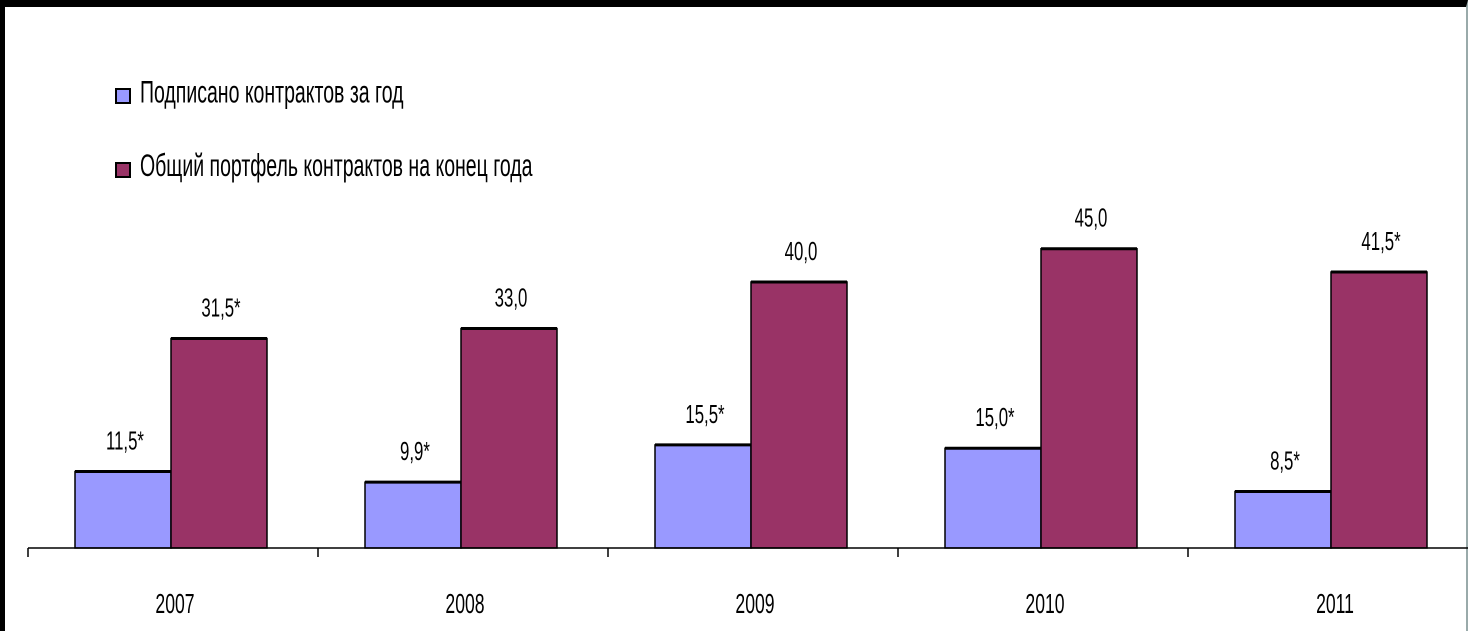 The height and width of the screenshot is (631, 1468). I want to click on x-axis: 2007 2008 2009 2010 2011, so click(747, 583).